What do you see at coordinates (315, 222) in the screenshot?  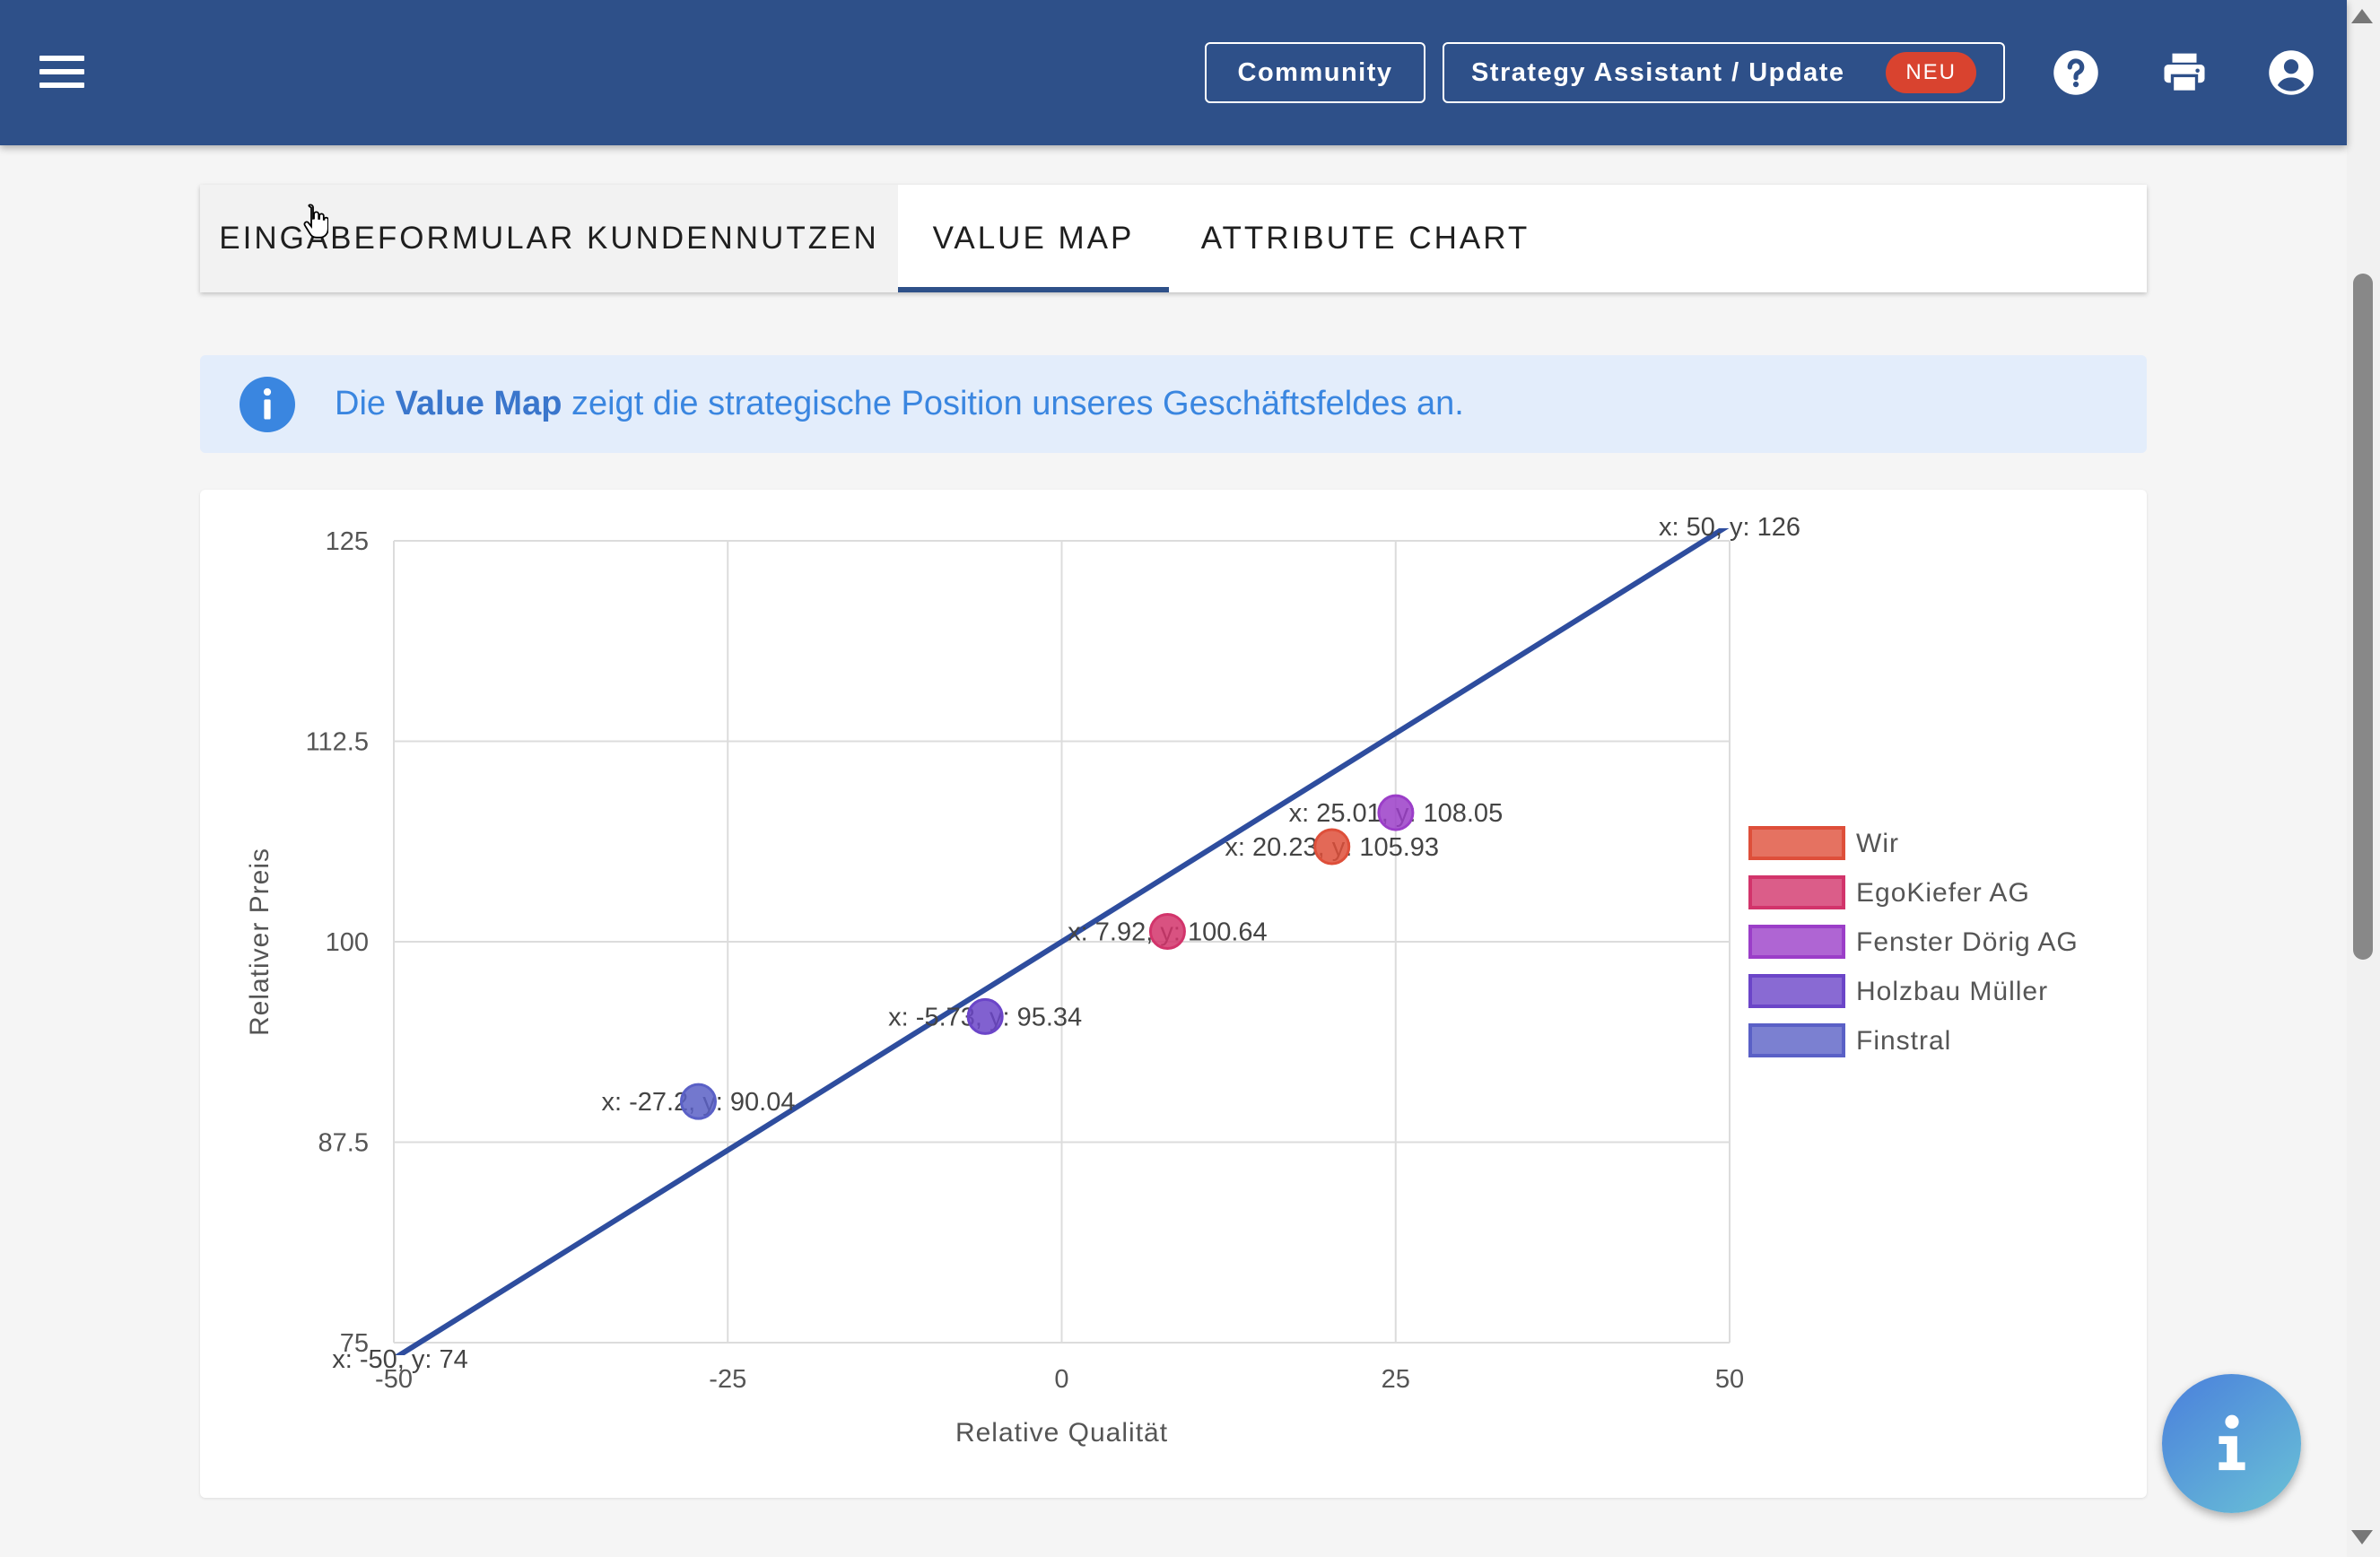 I see `hand-cursor-icon` at bounding box center [315, 222].